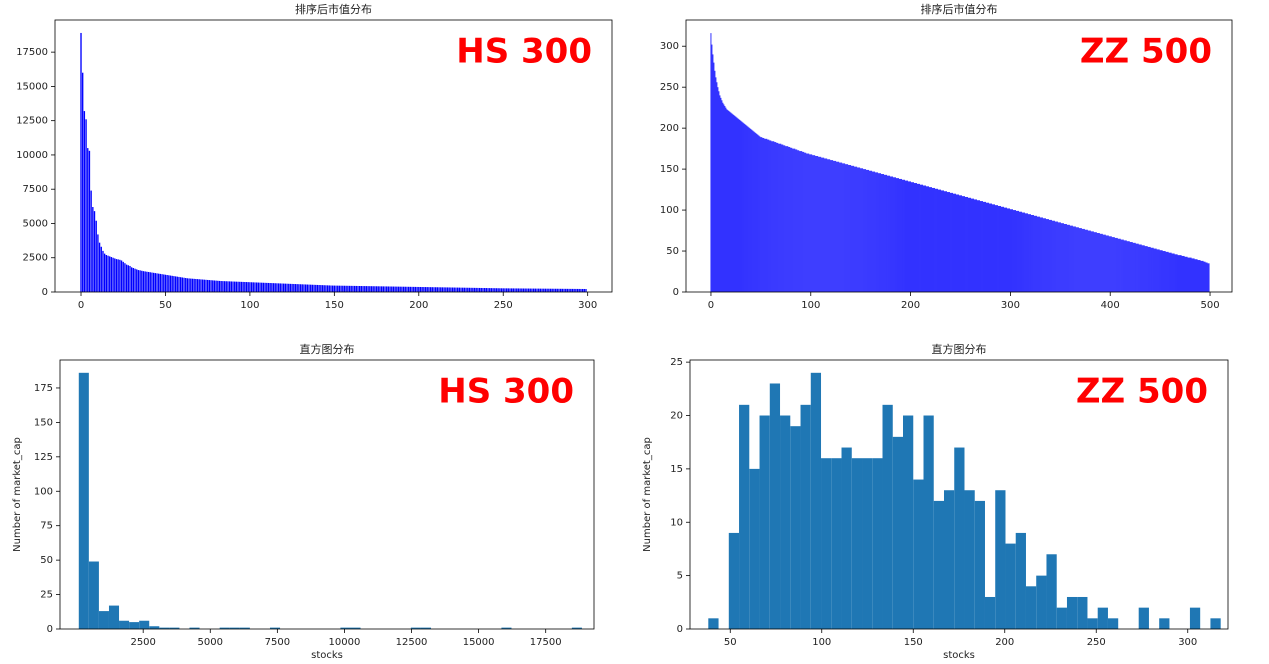 The width and height of the screenshot is (1269, 664). I want to click on x-tick-label: 0, so click(711, 305).